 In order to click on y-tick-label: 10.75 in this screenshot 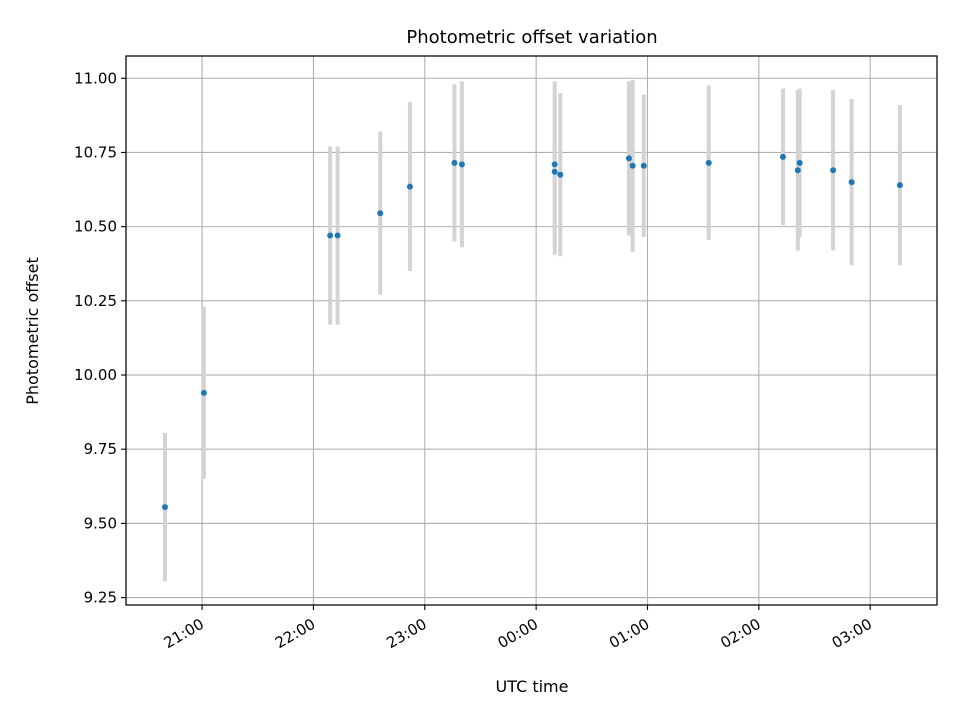, I will do `click(95, 152)`.